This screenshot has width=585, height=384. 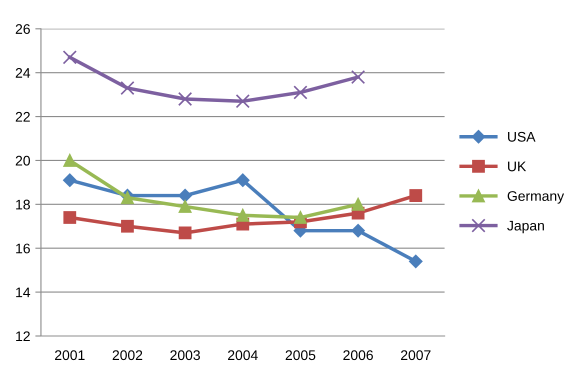 I want to click on y-tick-label: 22, so click(x=23, y=117).